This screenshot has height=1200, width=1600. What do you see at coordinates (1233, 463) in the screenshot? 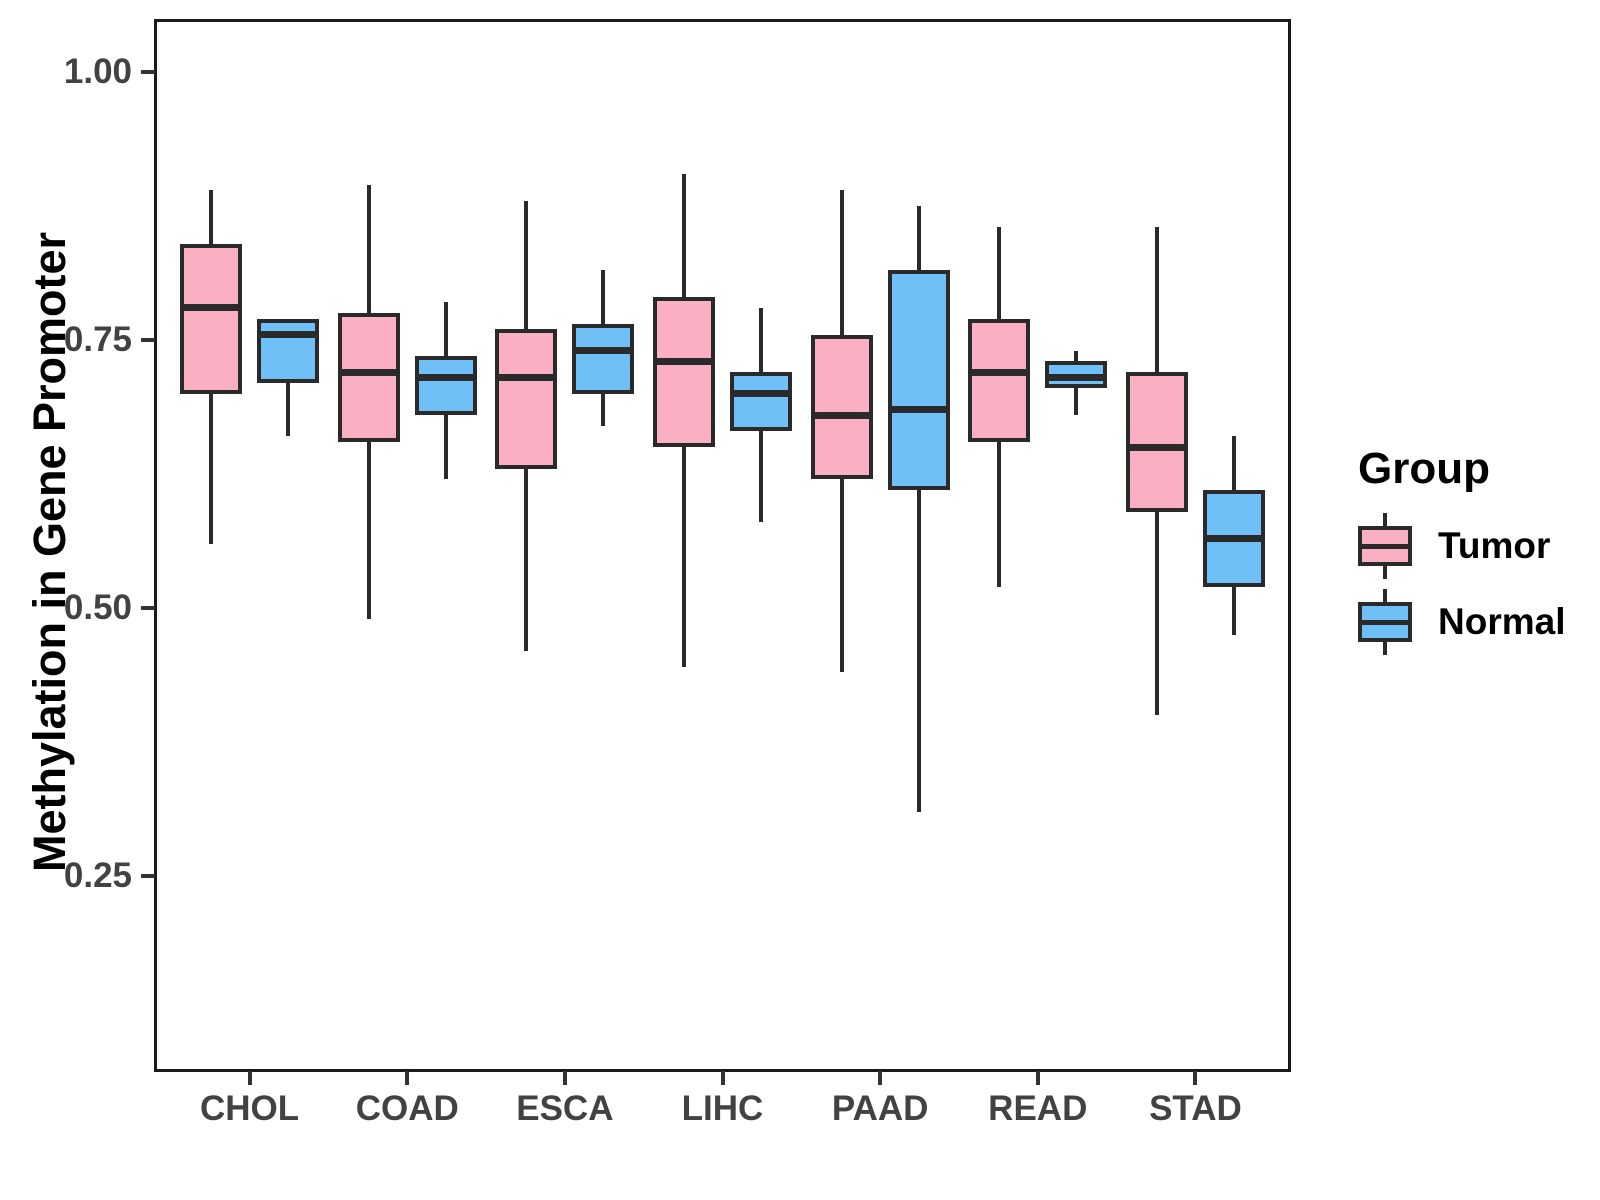
I see `boxplot-normal-stad-upper-whisker` at bounding box center [1233, 463].